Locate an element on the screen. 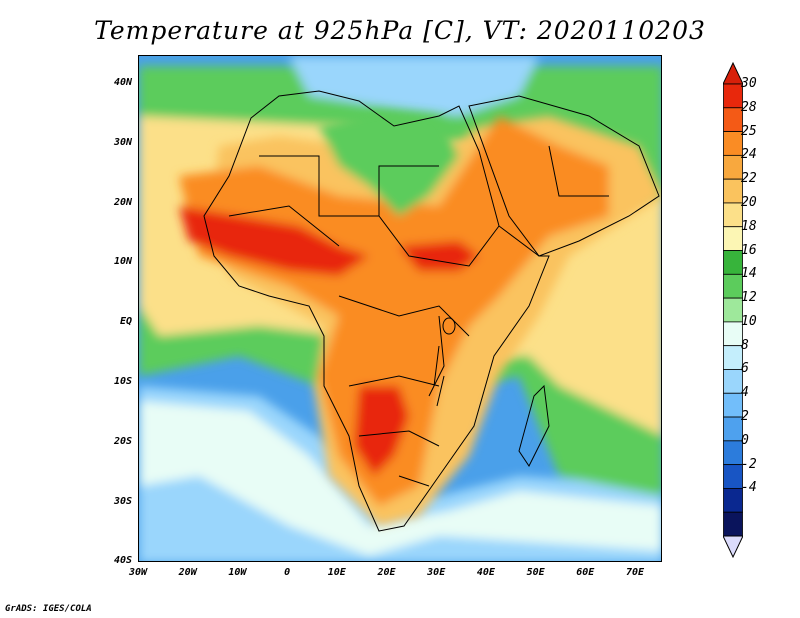 The image size is (800, 618). legend-label: 18 is located at coordinates (749, 226).